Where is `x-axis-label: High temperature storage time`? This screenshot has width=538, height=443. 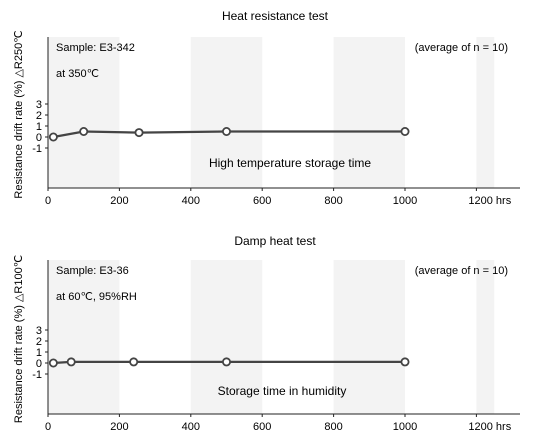
x-axis-label: High temperature storage time is located at coordinates (290, 163).